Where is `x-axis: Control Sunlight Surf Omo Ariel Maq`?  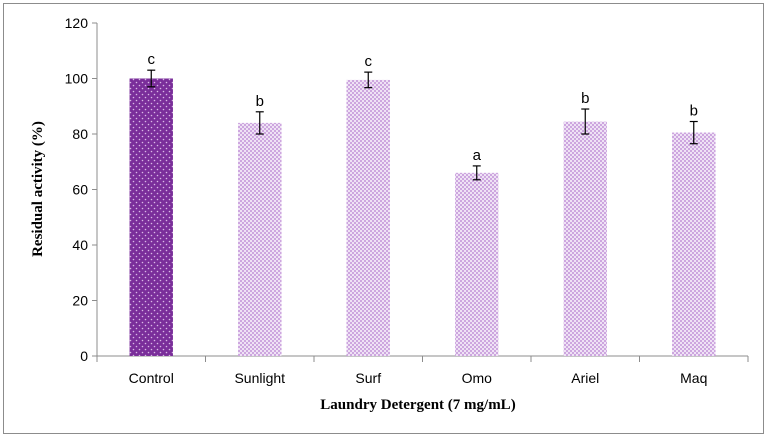 x-axis: Control Sunlight Surf Omo Ariel Maq is located at coordinates (422, 370).